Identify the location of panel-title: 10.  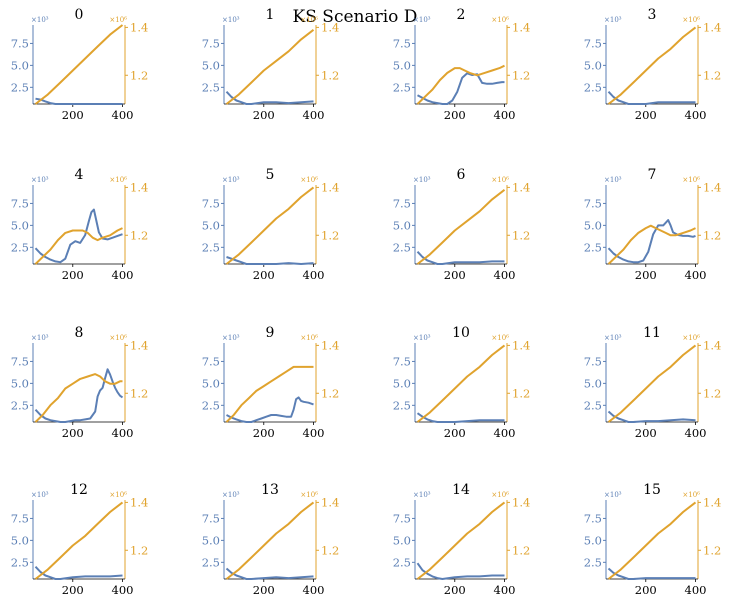
(461, 333).